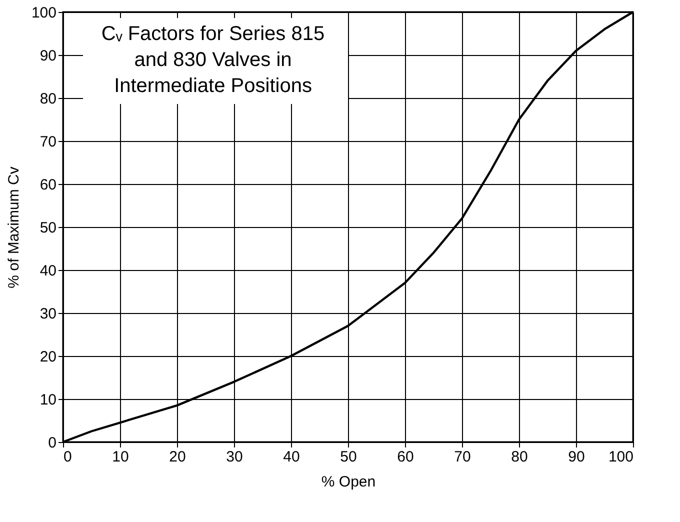  Describe the element at coordinates (621, 457) in the screenshot. I see `x-tick-label: 100` at that location.